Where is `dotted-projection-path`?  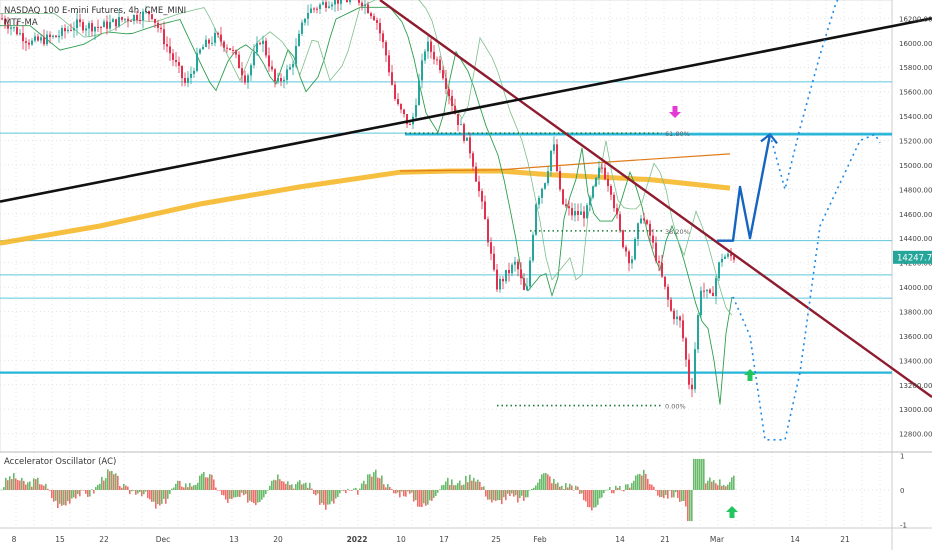
dotted-projection-path is located at coordinates (804, 96).